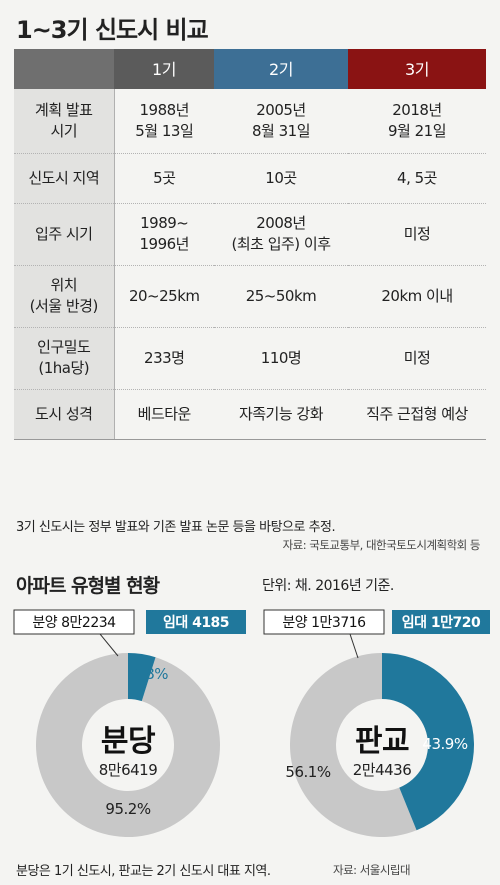  I want to click on pangyo-center-label: 판교, so click(382, 741).